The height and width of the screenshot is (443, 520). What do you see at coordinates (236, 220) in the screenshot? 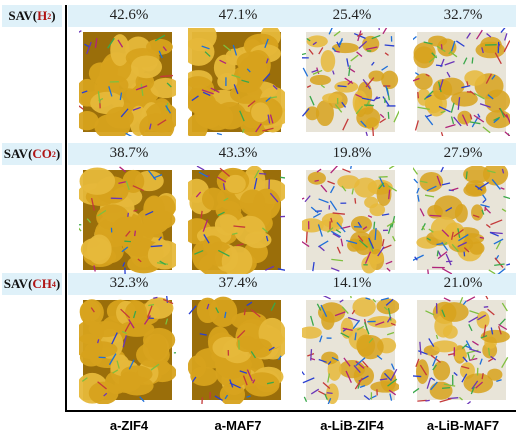
I see `structure-snapshot-co2-maf7` at bounding box center [236, 220].